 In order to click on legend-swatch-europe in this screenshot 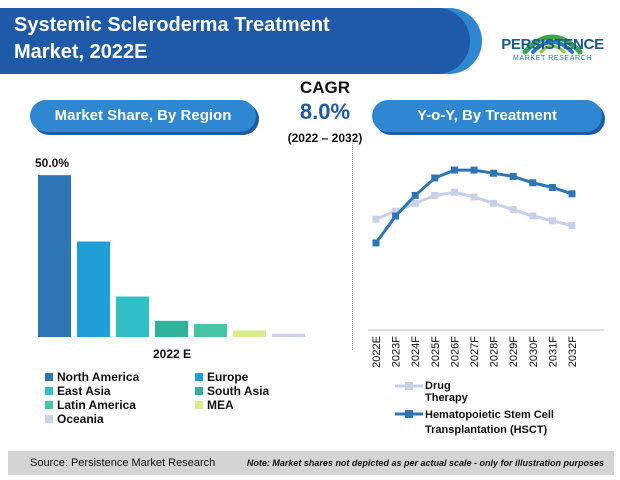, I will do `click(199, 377)`.